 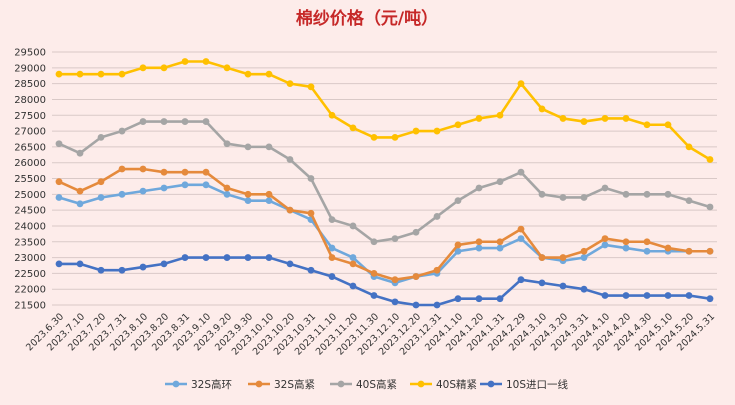 What do you see at coordinates (537, 384) in the screenshot?
I see `legend-label: 10S进口一线` at bounding box center [537, 384].